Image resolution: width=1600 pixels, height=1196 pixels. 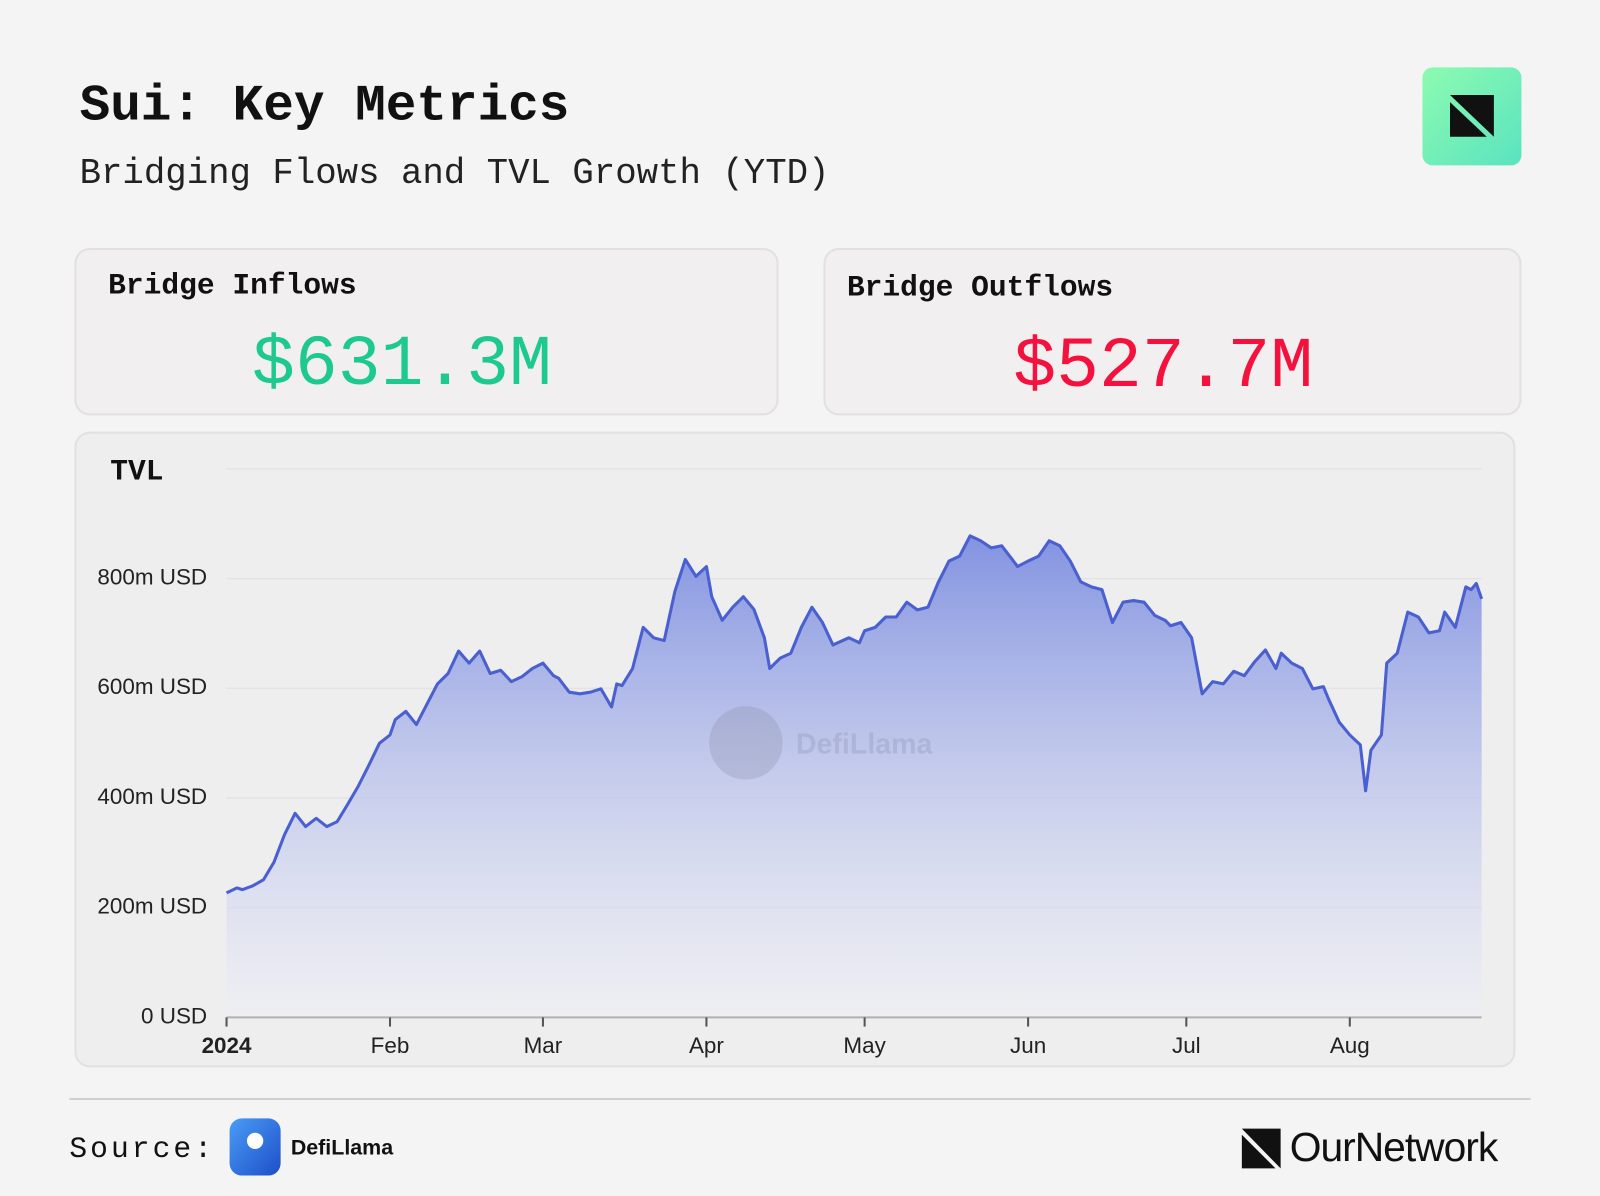 What do you see at coordinates (1394, 1147) in the screenshot?
I see `brand-name: OurNetwork` at bounding box center [1394, 1147].